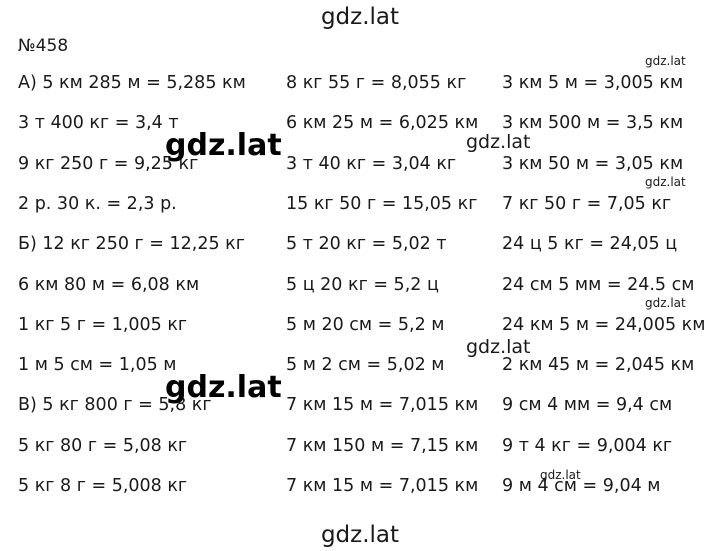 The image size is (720, 551). What do you see at coordinates (593, 123) in the screenshot?
I see `answer-cell: 3 км 500 м = 3,5 км` at bounding box center [593, 123].